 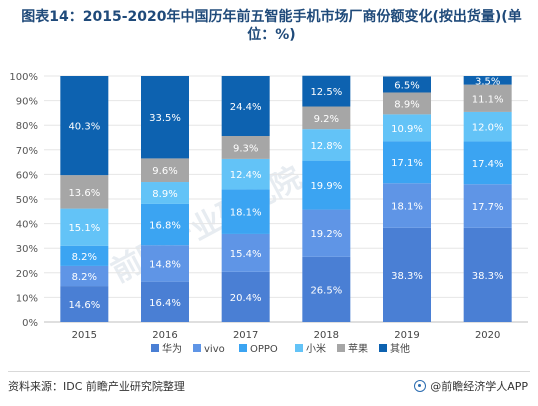 I want to click on data-label: 14.6%, so click(x=84, y=305).